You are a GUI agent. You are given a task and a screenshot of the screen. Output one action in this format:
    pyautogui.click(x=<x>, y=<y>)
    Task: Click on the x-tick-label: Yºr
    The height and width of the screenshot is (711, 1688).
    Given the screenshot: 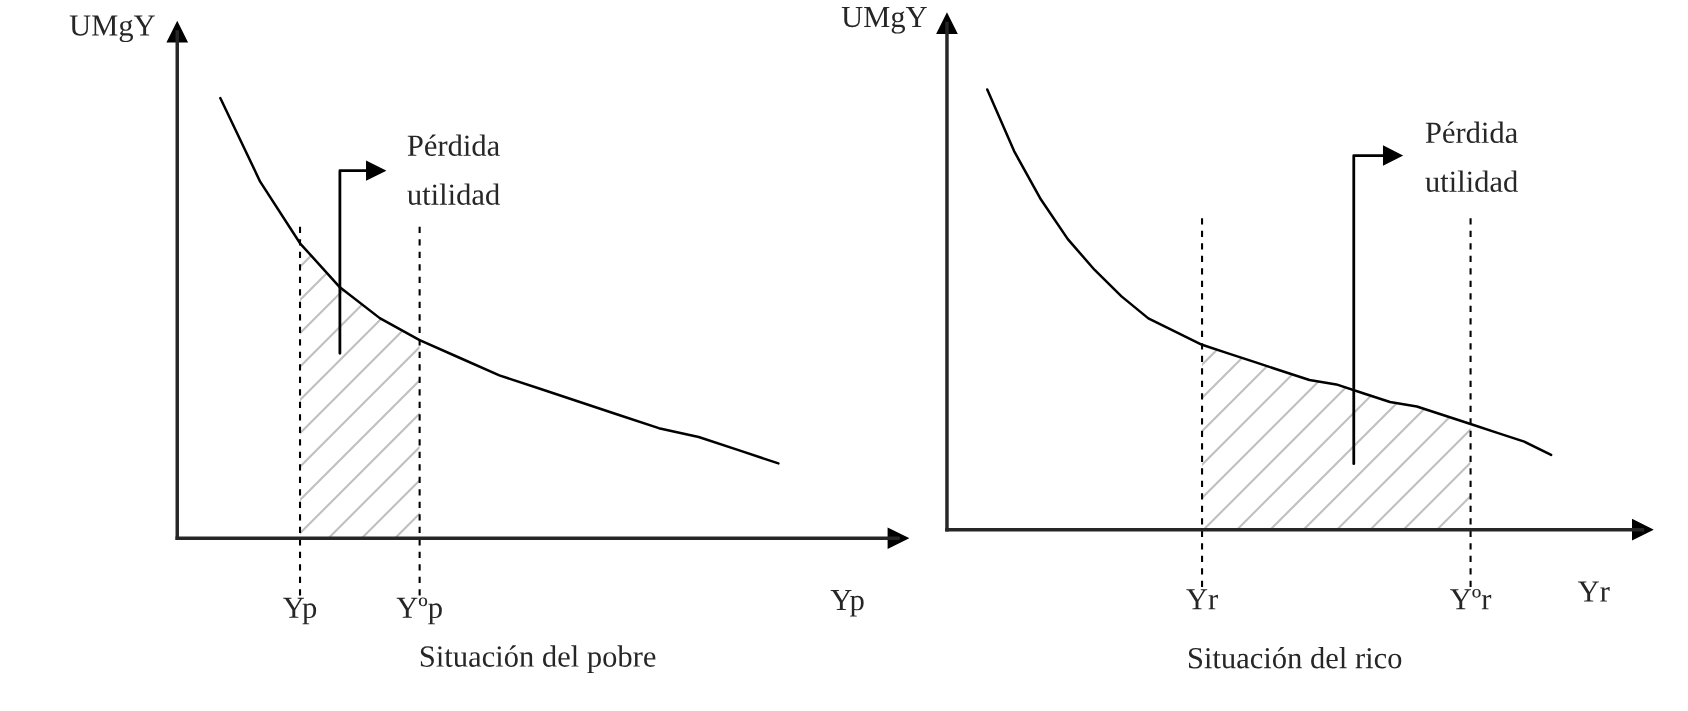 What is the action you would take?
    pyautogui.click(x=1471, y=599)
    